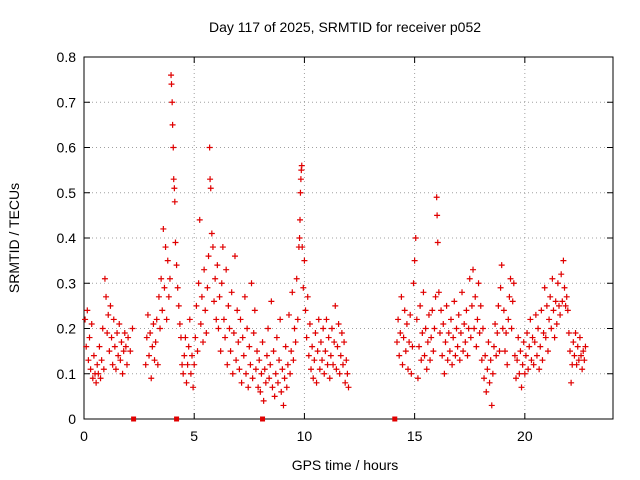  I want to click on y-tick-label: 0.6, so click(67, 148).